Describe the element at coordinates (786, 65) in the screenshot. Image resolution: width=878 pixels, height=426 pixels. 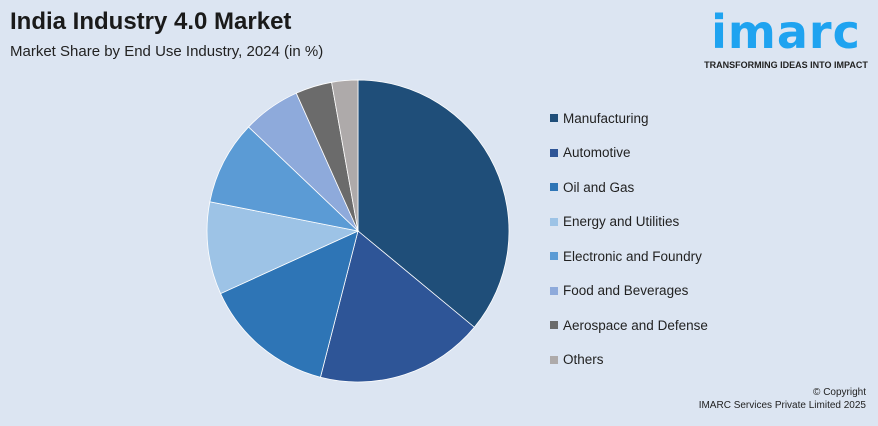
I see `logo-tagline: TRANSFORMING IDEAS INTO IMPACT` at that location.